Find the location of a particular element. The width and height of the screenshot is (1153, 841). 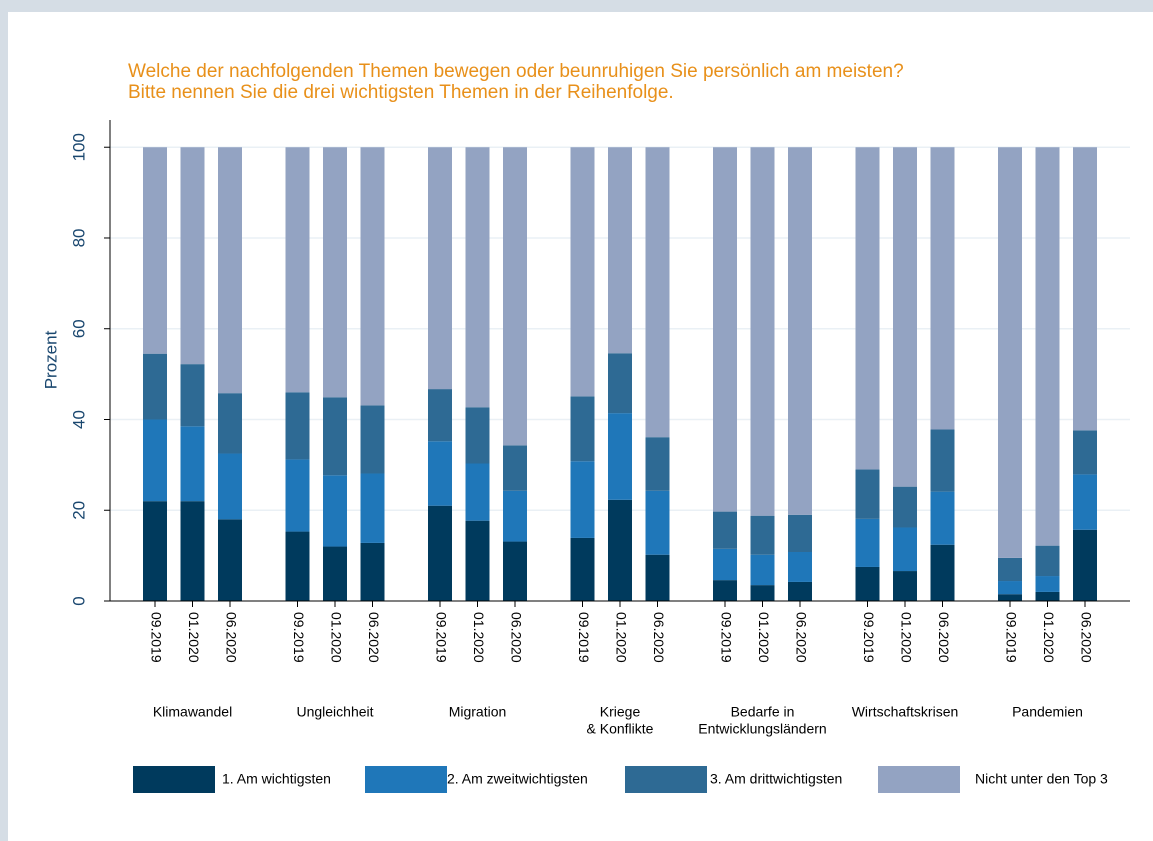

y-tick-label: 0 is located at coordinates (78, 600).